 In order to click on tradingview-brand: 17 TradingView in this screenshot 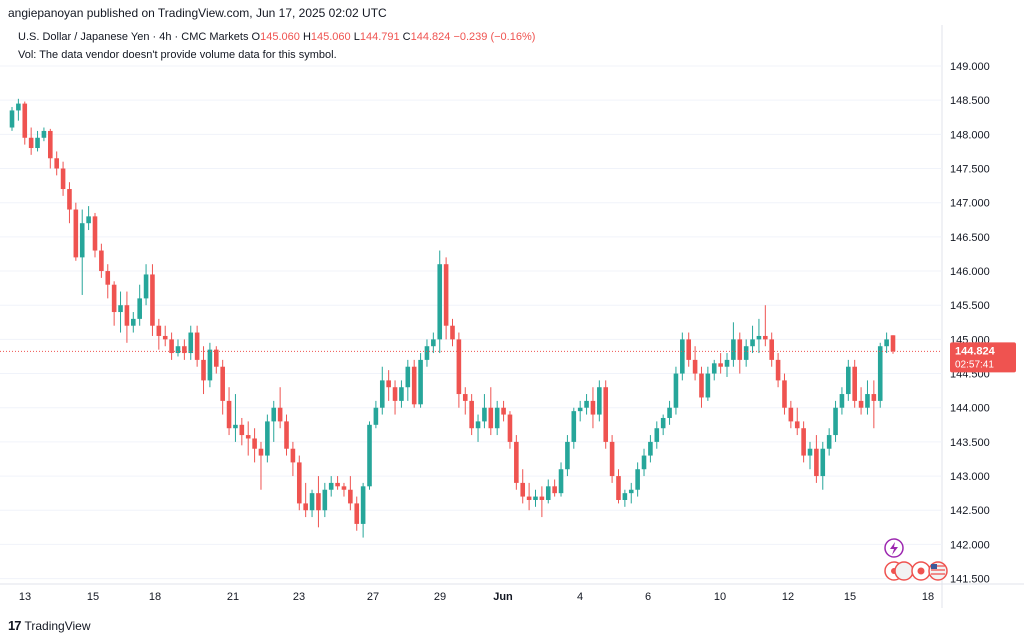, I will do `click(49, 625)`.